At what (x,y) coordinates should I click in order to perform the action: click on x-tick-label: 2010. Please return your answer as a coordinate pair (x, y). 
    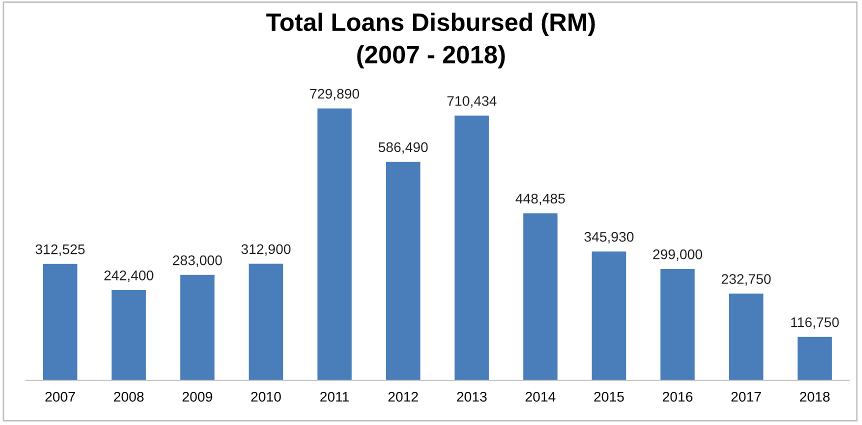
    Looking at the image, I should click on (266, 397).